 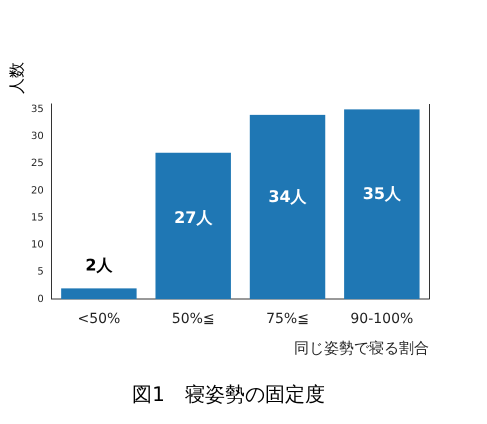 What do you see at coordinates (40, 299) in the screenshot?
I see `y-tick-label: 0` at bounding box center [40, 299].